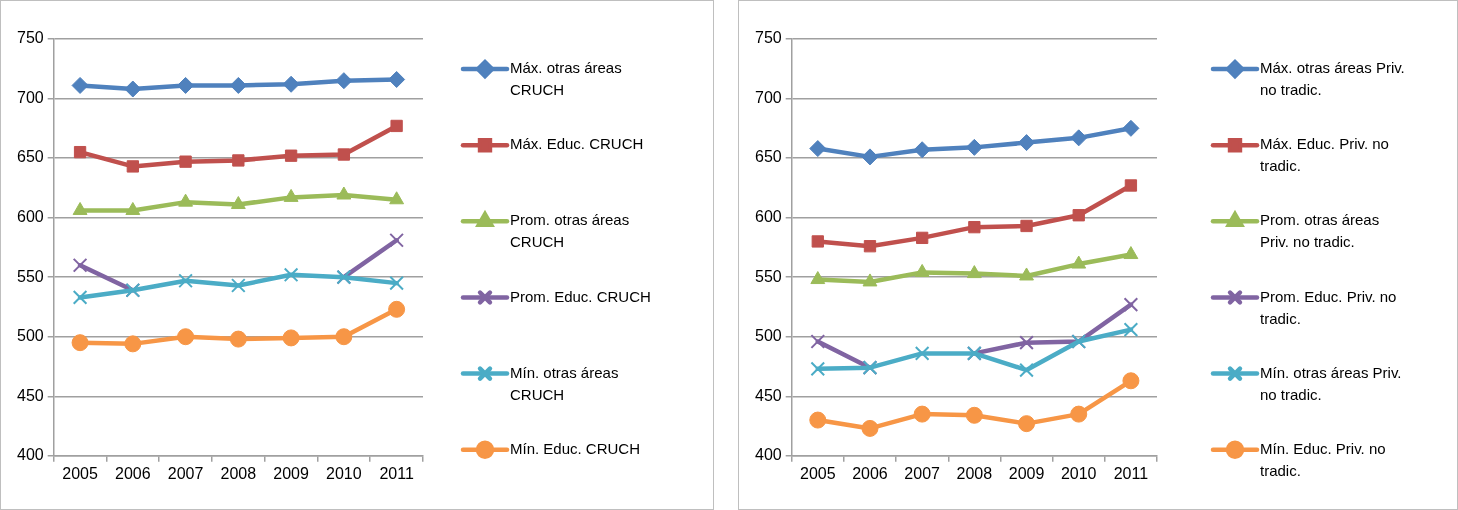 The width and height of the screenshot is (1458, 510). Describe the element at coordinates (575, 448) in the screenshot. I see `legend-label: Mín. Educ. CRUCH` at that location.